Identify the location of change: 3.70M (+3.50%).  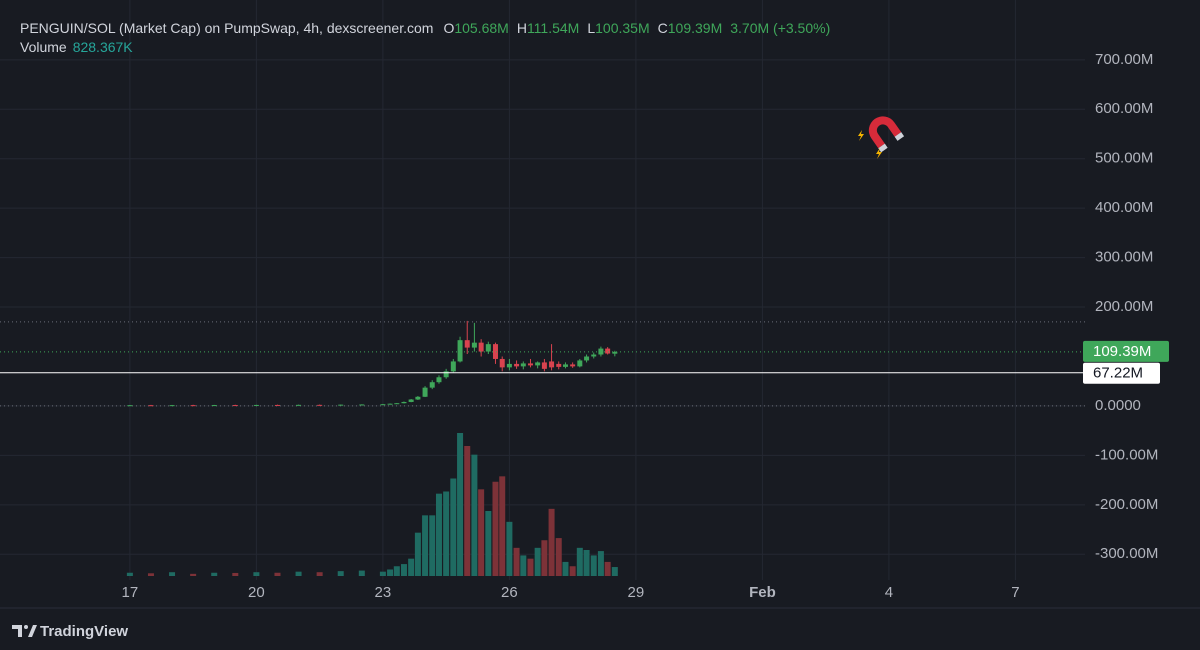
(780, 28).